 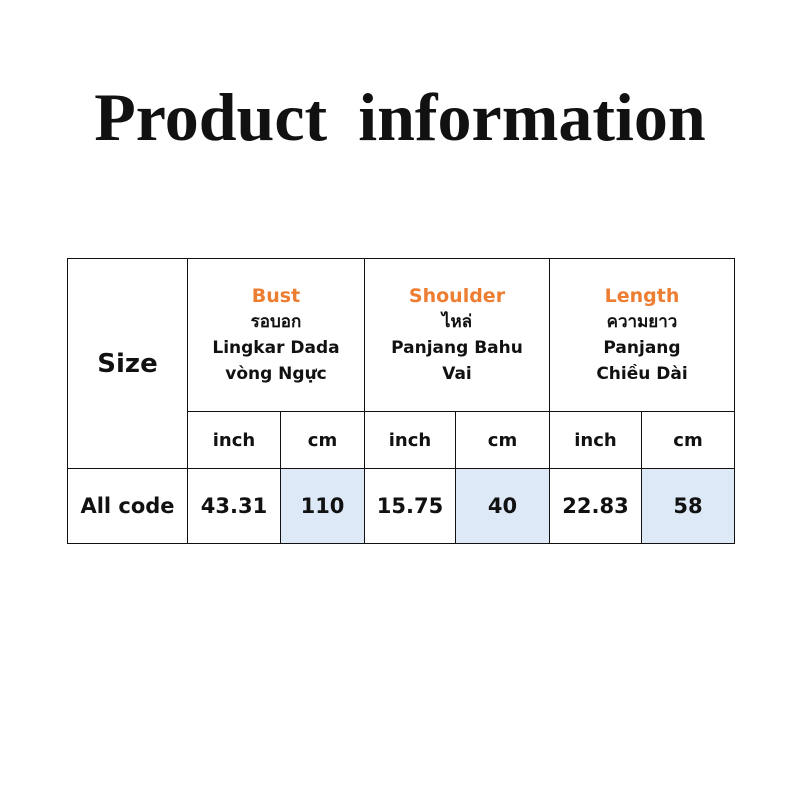 I want to click on bust-vietnamese: vòng Ngực, so click(x=276, y=374).